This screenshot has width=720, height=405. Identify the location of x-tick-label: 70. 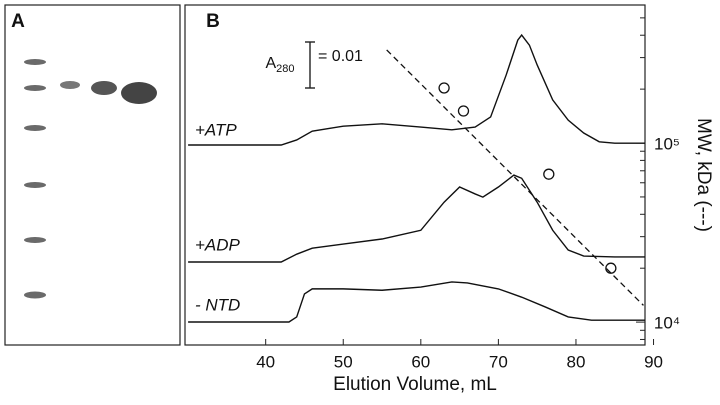
(498, 361).